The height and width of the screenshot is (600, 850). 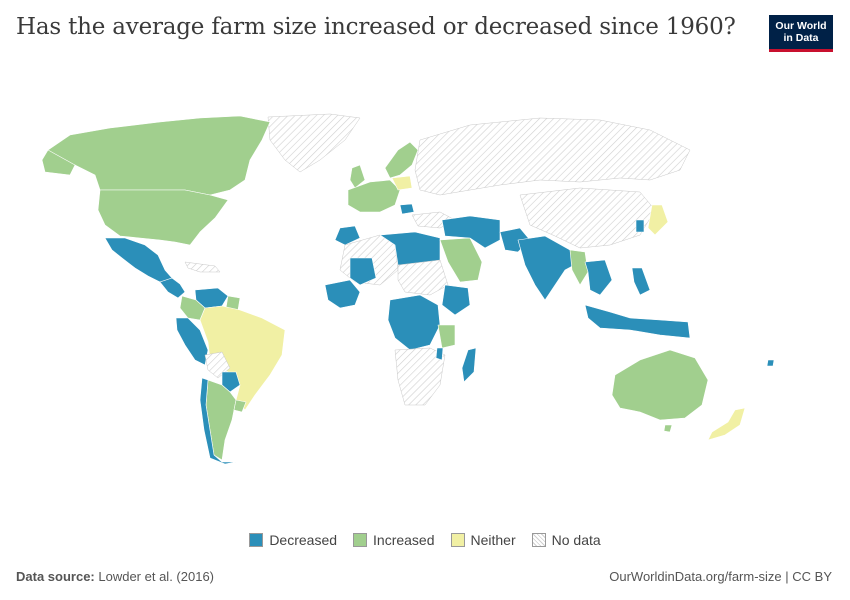 What do you see at coordinates (770, 363) in the screenshot?
I see `country-fiji` at bounding box center [770, 363].